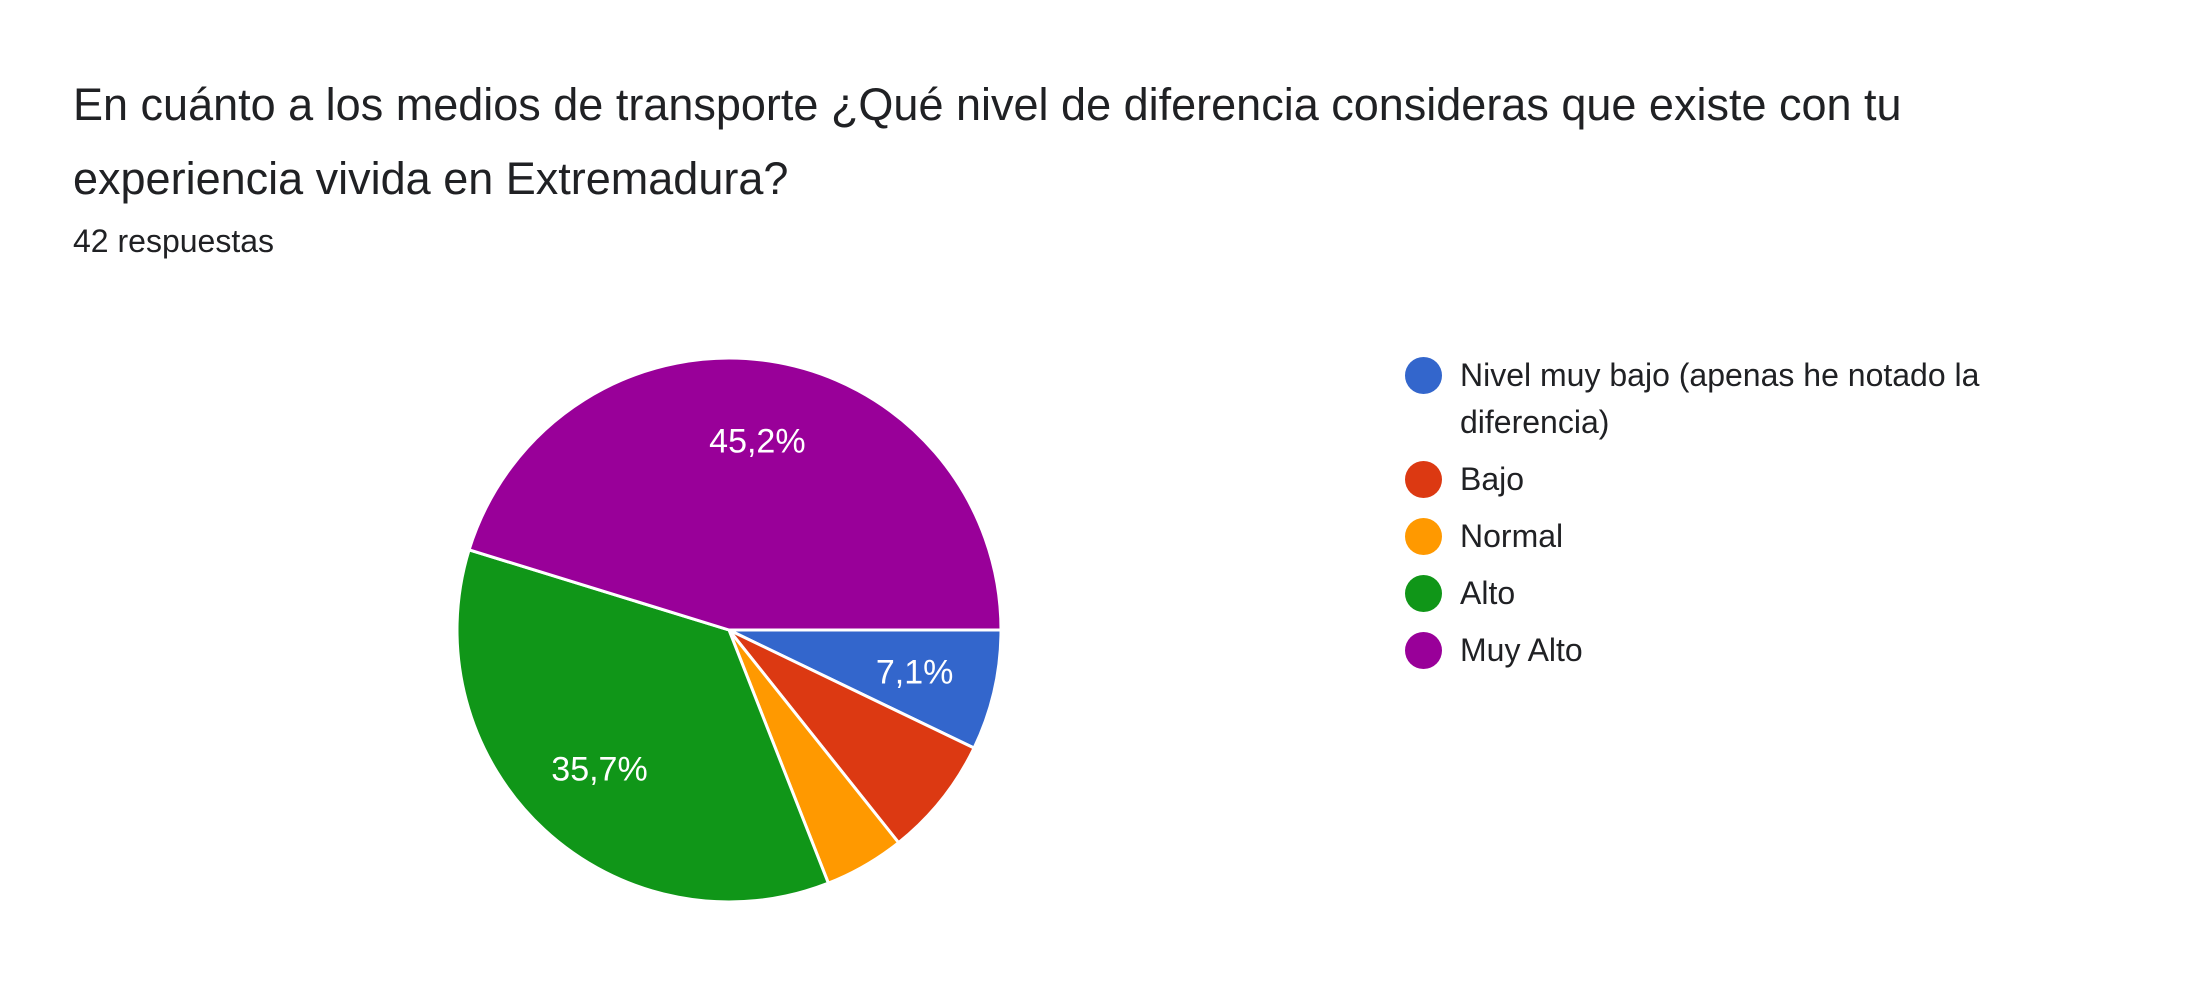  What do you see at coordinates (174, 241) in the screenshot?
I see `response-count: 42 respuestas` at bounding box center [174, 241].